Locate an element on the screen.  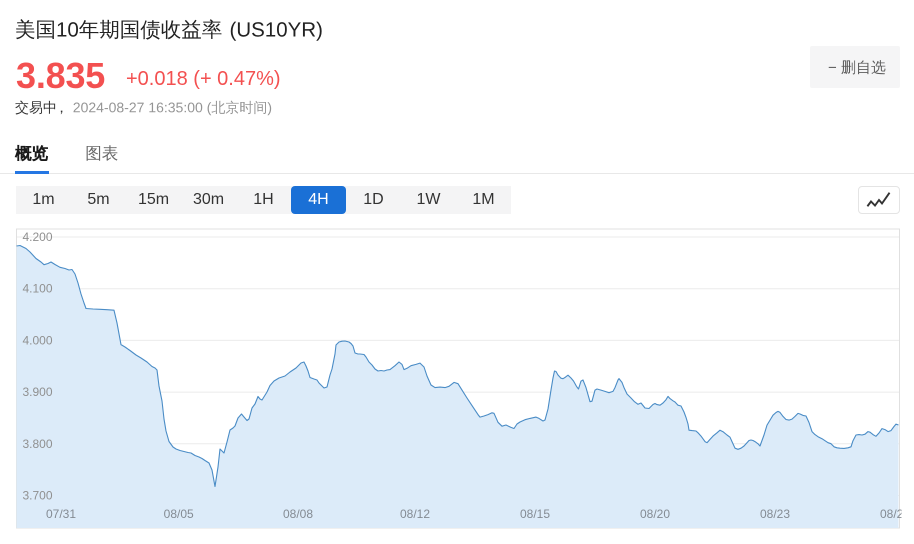
svg-text: 08/20 is located at coordinates (655, 514).